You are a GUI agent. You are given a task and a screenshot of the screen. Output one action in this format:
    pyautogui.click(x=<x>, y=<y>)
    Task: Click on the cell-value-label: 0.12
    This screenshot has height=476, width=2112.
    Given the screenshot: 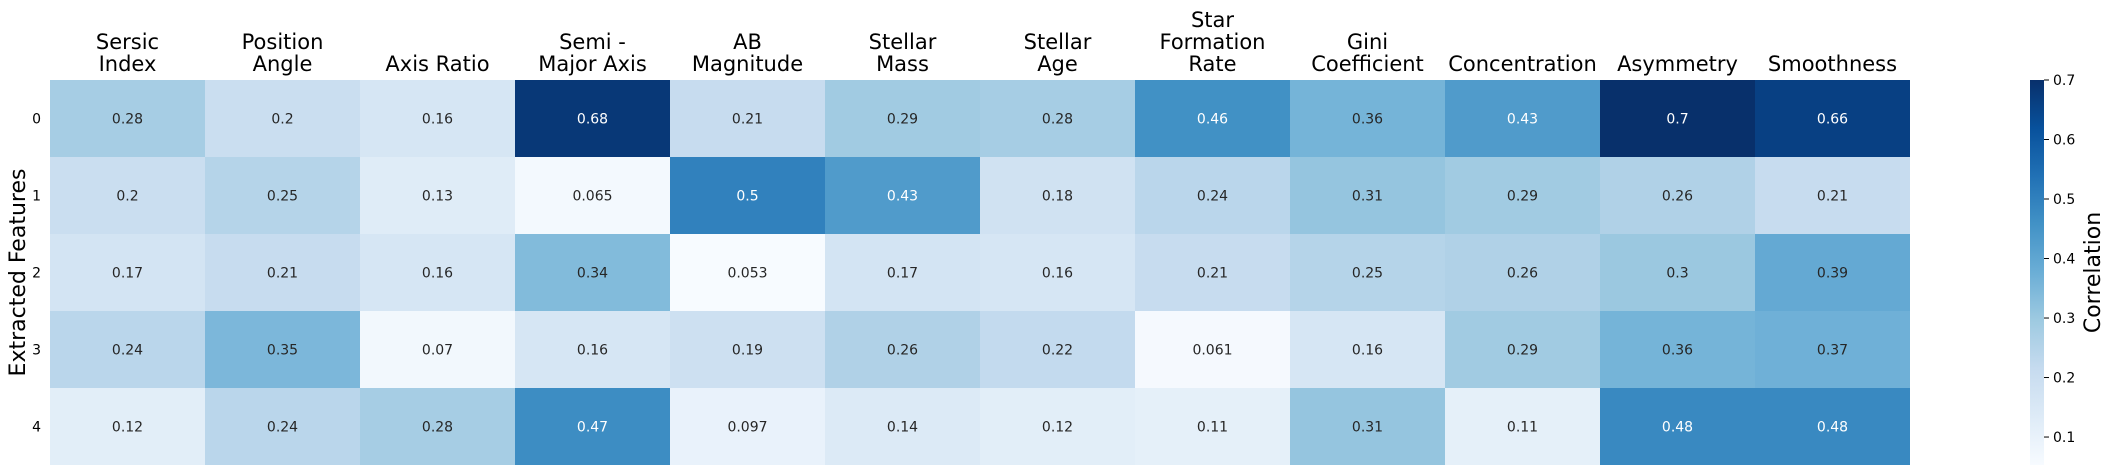 What is the action you would take?
    pyautogui.click(x=1057, y=428)
    